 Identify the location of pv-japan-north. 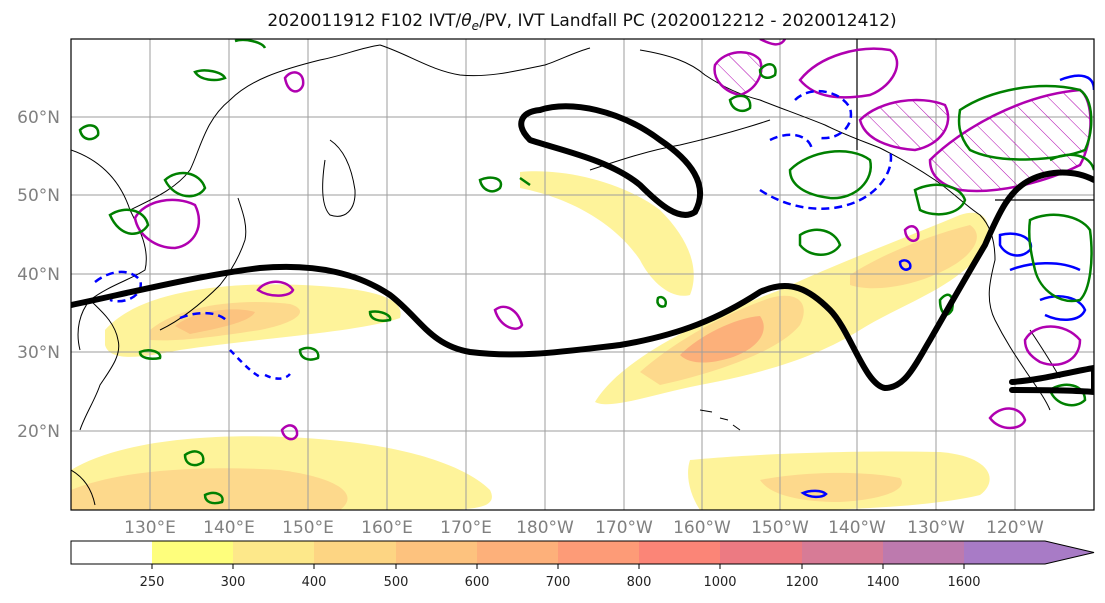
(275, 288).